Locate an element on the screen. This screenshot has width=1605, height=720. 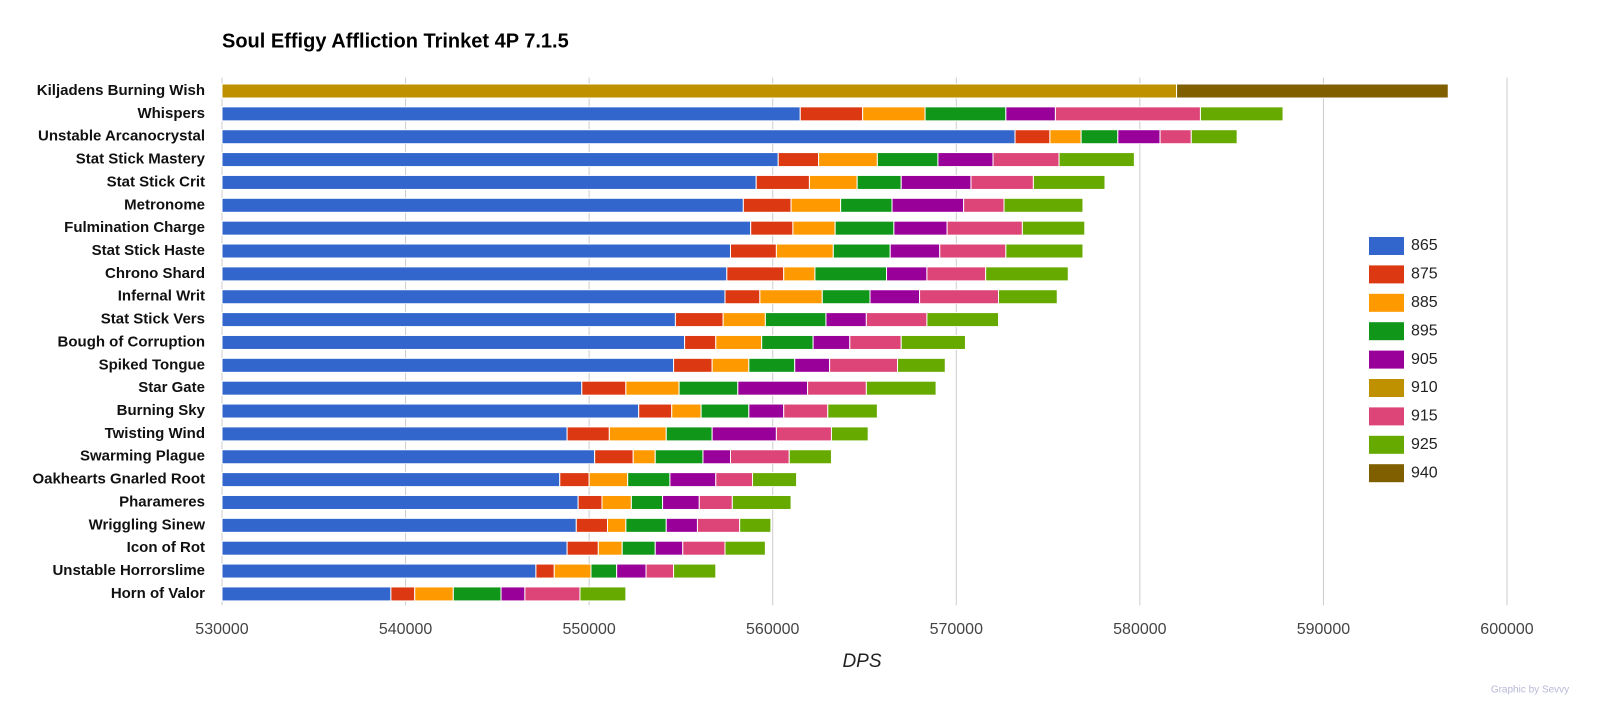
y-tick-label: Infernal Writ is located at coordinates (161, 296).